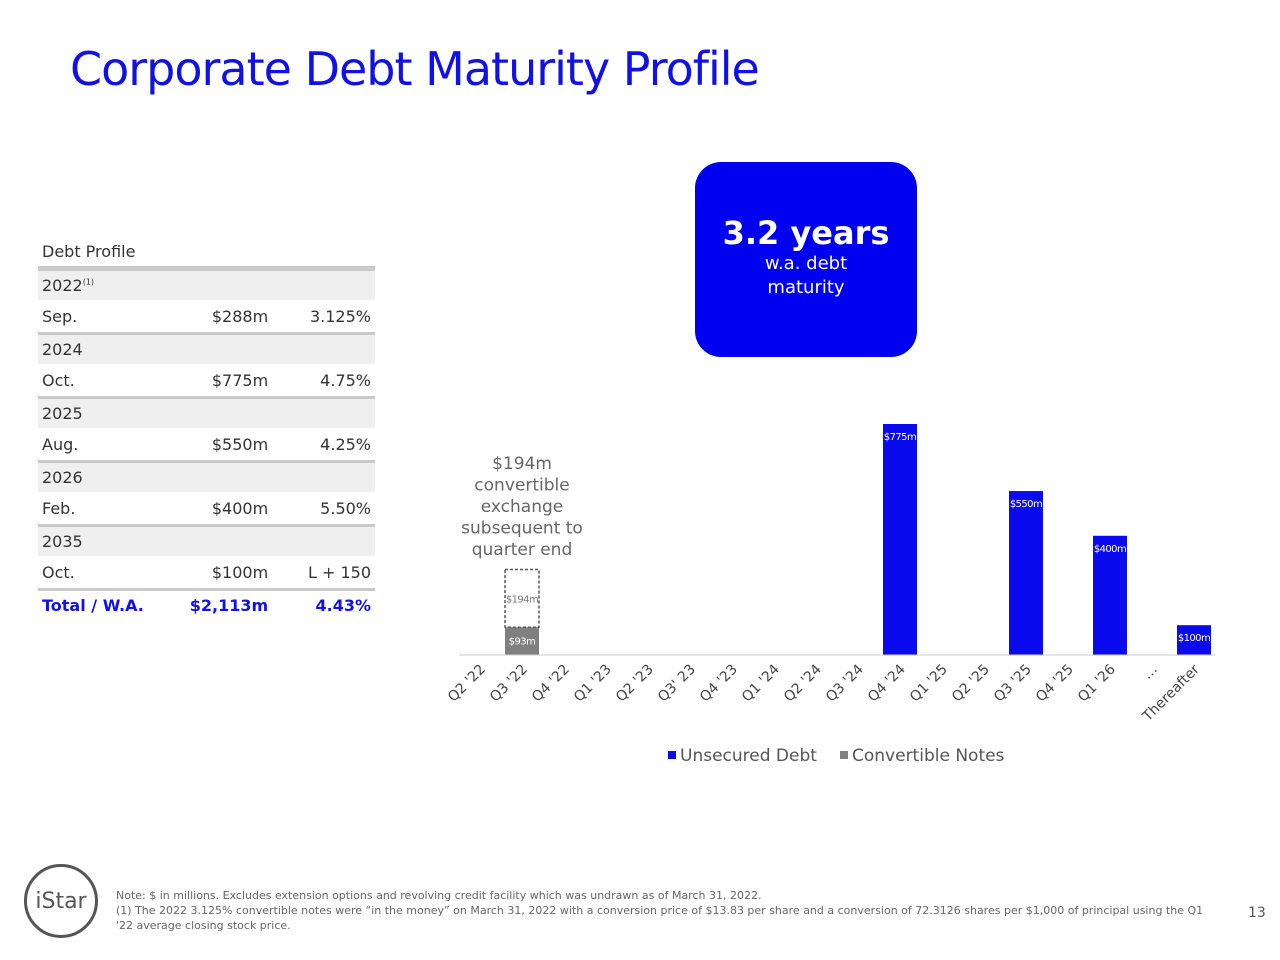  I want to click on x-tick-label: Q4 '24, so click(887, 683).